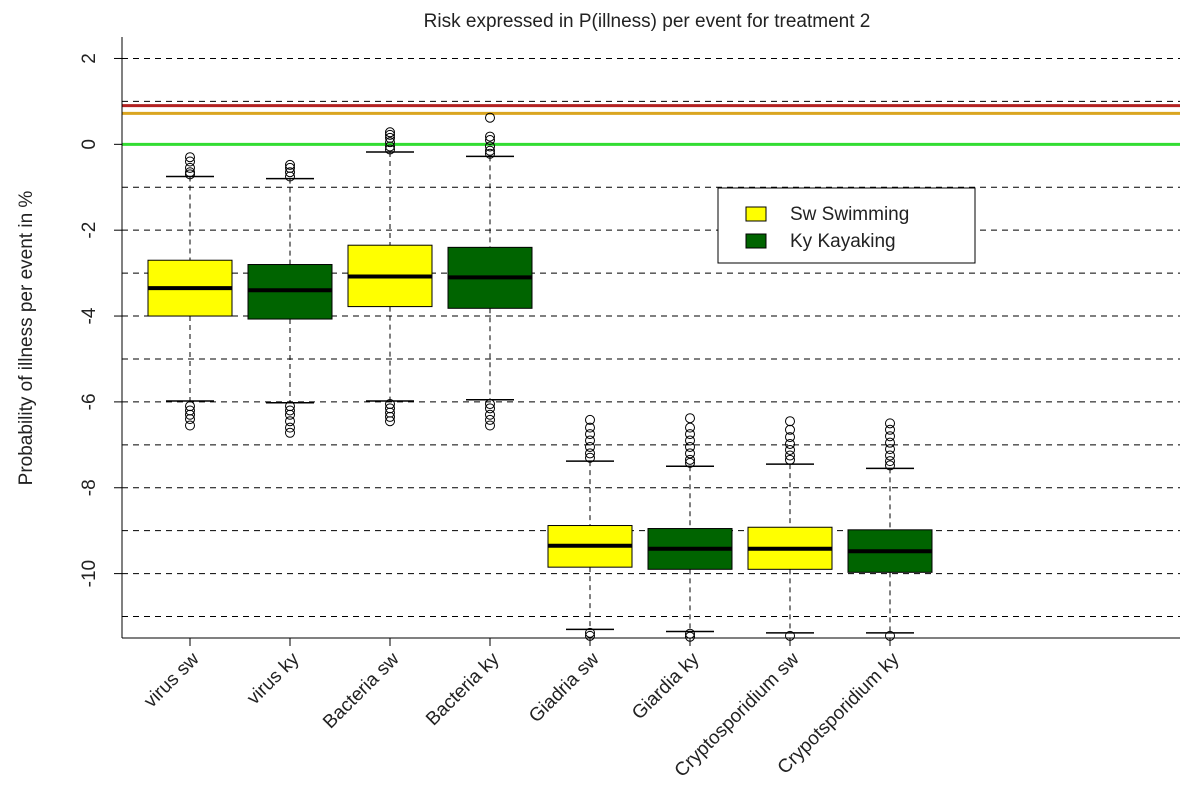 The image size is (1187, 810). What do you see at coordinates (849, 214) in the screenshot?
I see `legend-entry-label: Sw Swimming` at bounding box center [849, 214].